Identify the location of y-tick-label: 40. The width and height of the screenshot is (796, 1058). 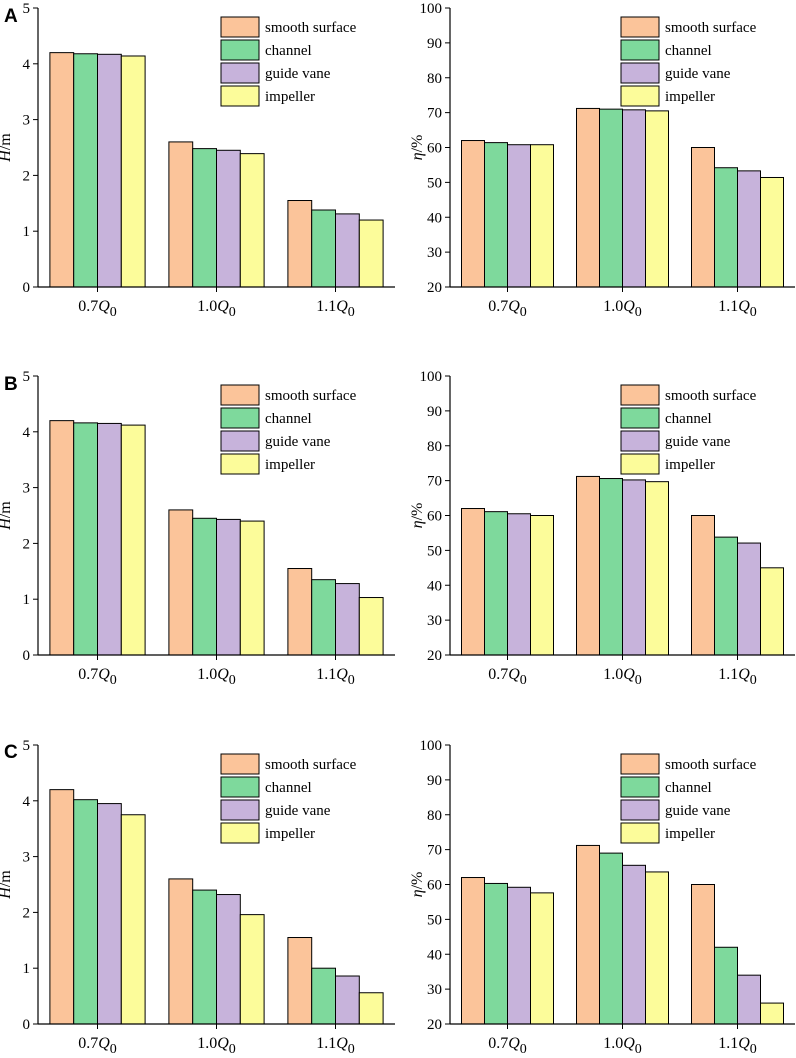
(434, 586).